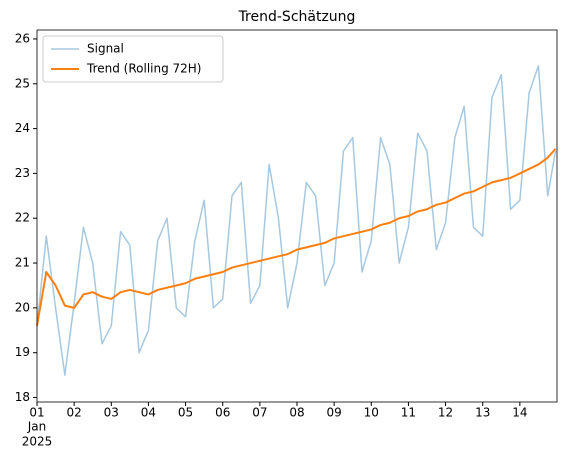 This screenshot has height=465, width=566. What do you see at coordinates (259, 413) in the screenshot?
I see `x-tick-label: 07` at bounding box center [259, 413].